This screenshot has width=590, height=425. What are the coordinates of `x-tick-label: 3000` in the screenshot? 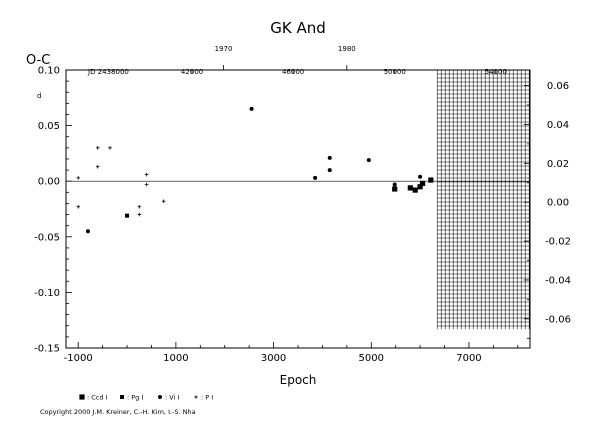 It's located at (273, 358).